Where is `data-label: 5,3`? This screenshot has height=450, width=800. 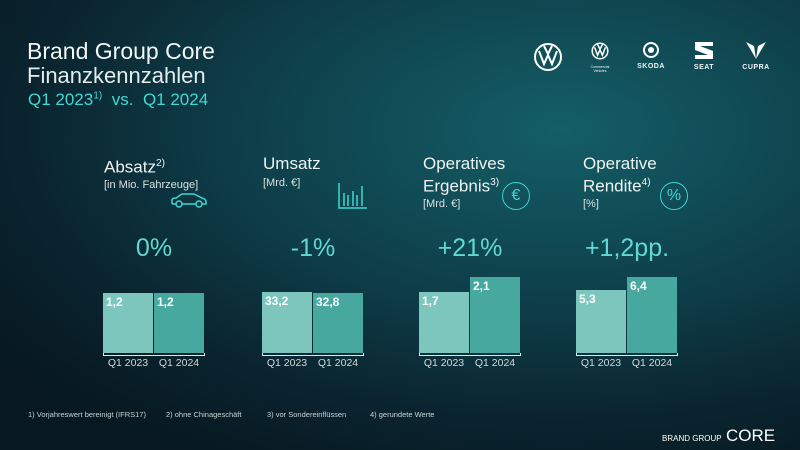
data-label: 5,3 is located at coordinates (587, 299).